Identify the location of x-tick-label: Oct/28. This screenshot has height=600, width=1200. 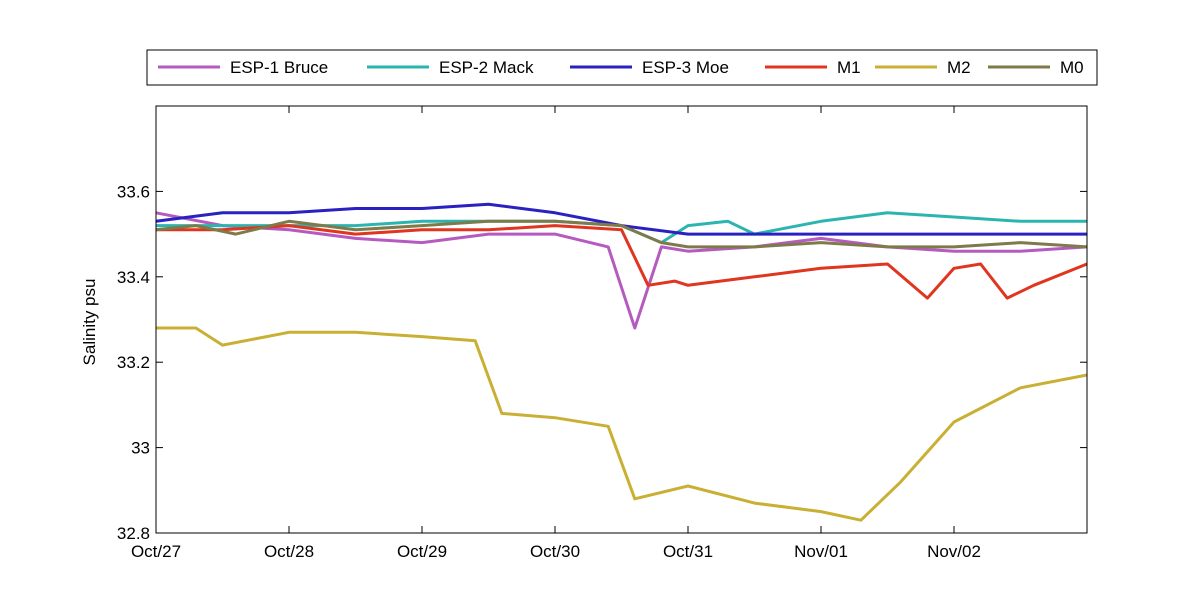
(289, 551).